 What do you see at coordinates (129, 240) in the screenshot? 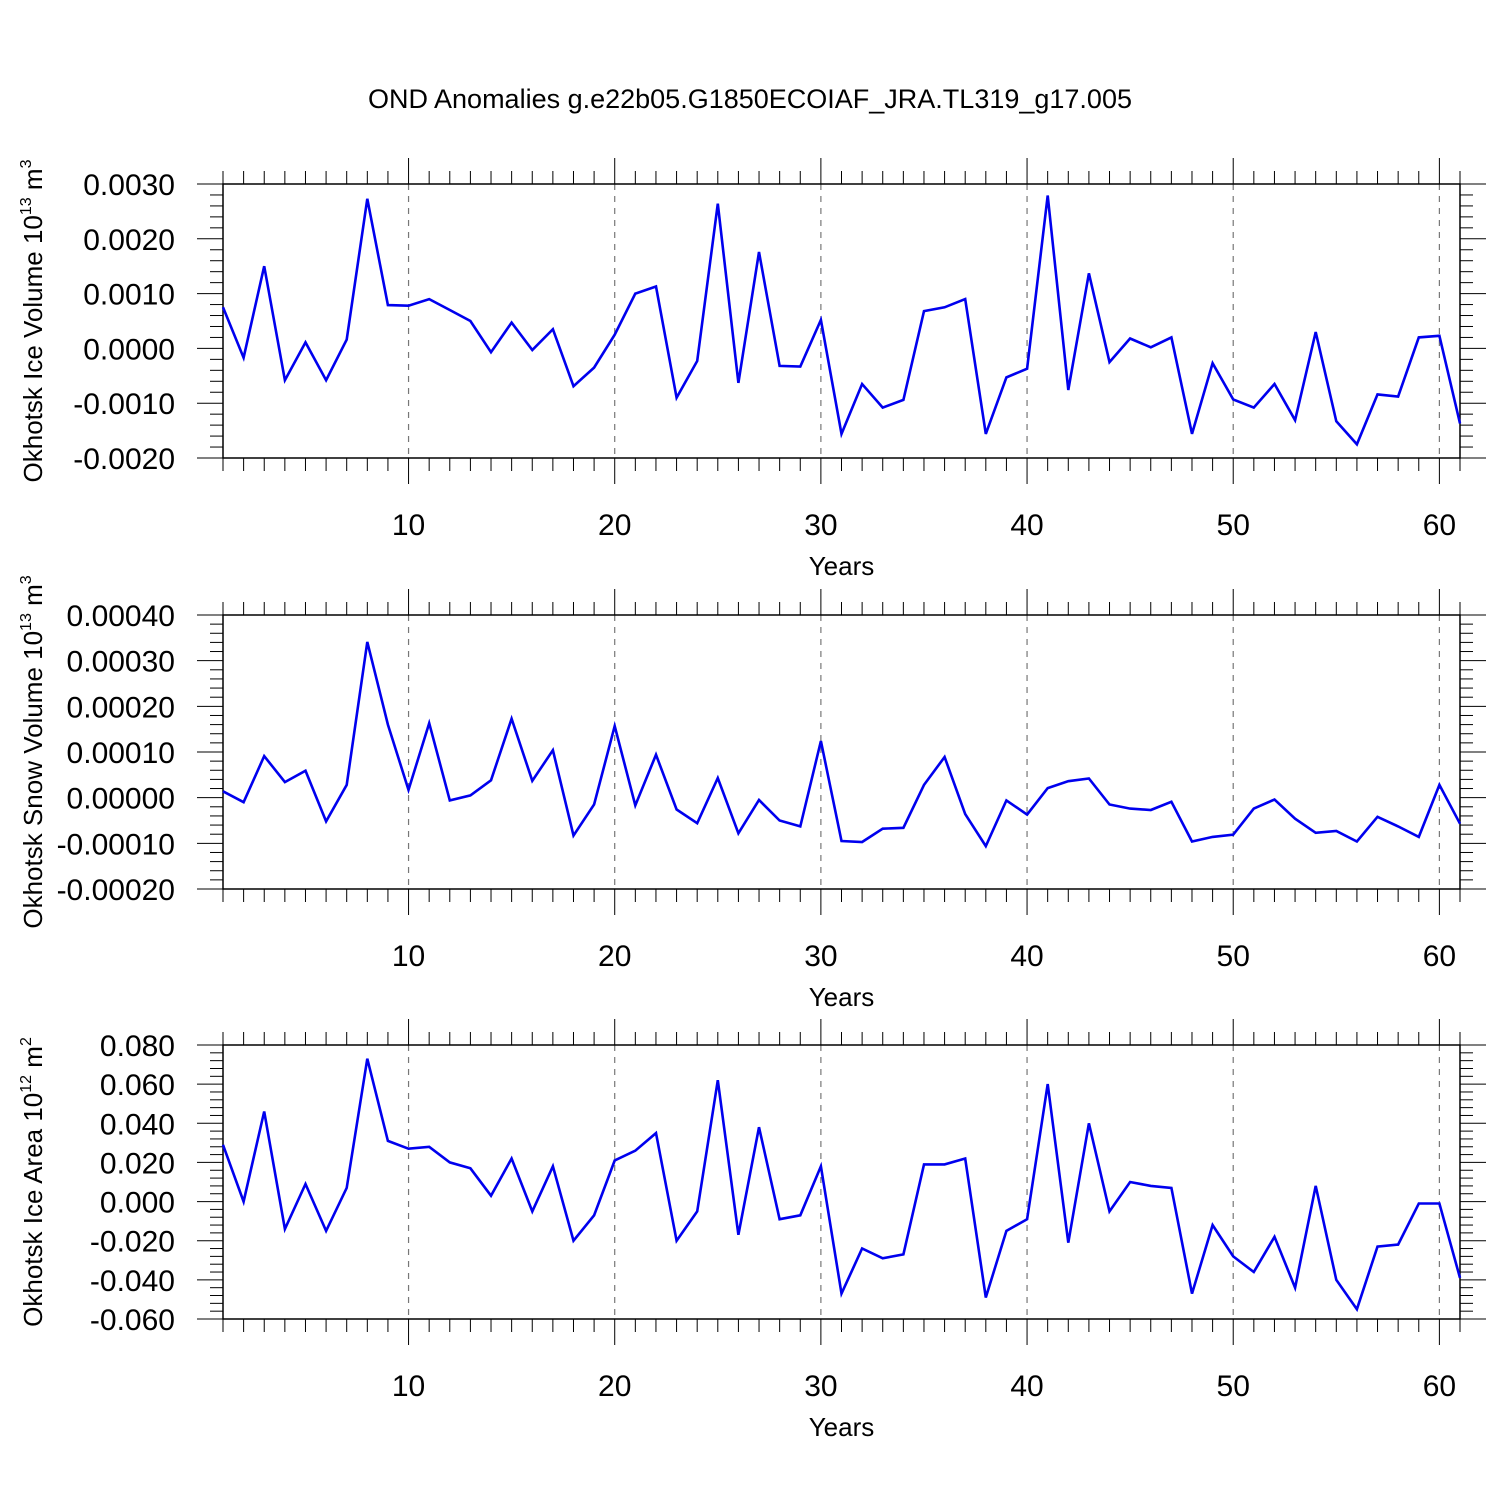
I see `y-tick-label: 0.0020` at bounding box center [129, 240].